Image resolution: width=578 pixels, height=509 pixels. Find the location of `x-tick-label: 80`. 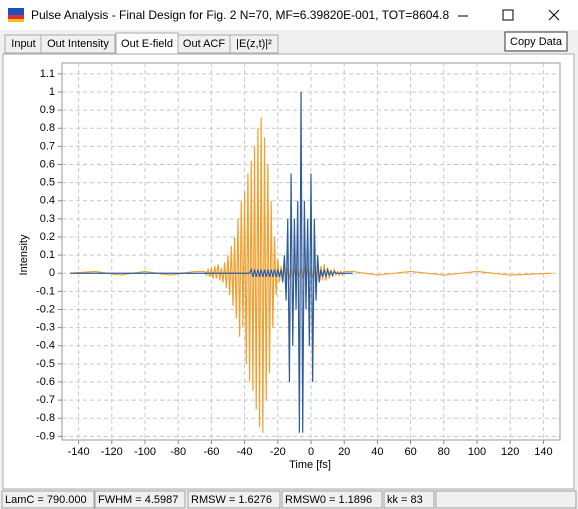

x-tick-label: 80 is located at coordinates (444, 452).